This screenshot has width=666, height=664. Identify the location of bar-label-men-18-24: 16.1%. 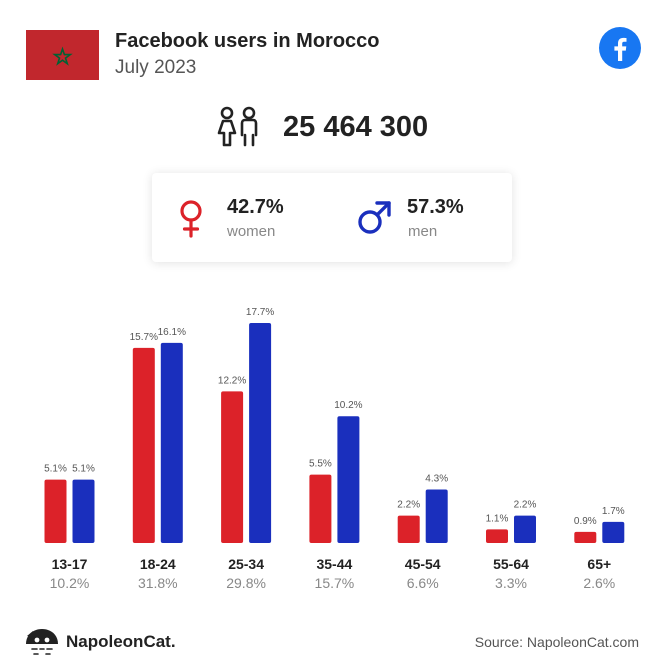
(172, 332).